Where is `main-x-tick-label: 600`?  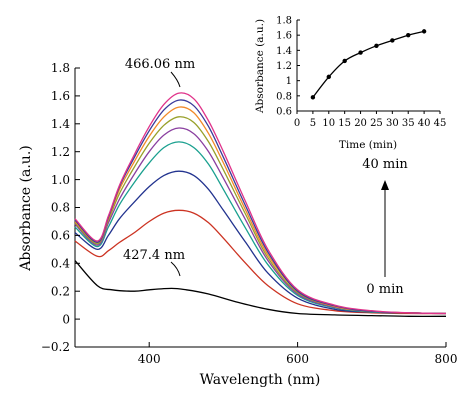 main-x-tick-label: 600 is located at coordinates (297, 359).